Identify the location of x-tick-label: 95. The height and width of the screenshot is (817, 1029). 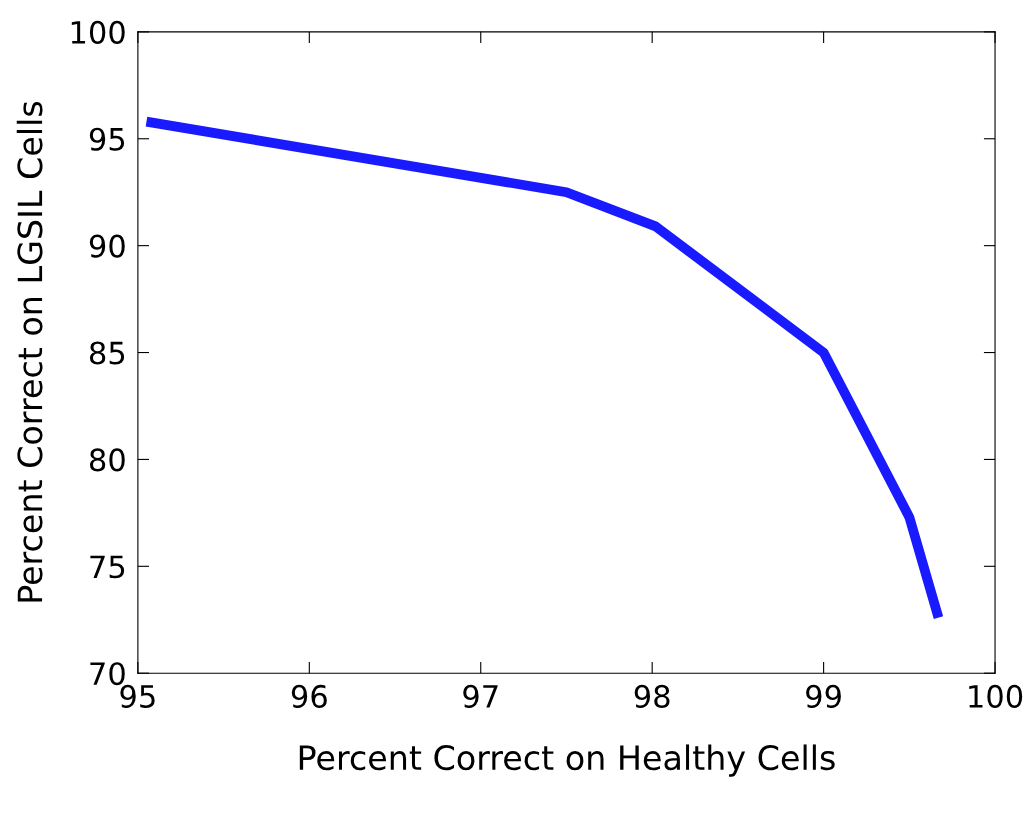
(137, 696).